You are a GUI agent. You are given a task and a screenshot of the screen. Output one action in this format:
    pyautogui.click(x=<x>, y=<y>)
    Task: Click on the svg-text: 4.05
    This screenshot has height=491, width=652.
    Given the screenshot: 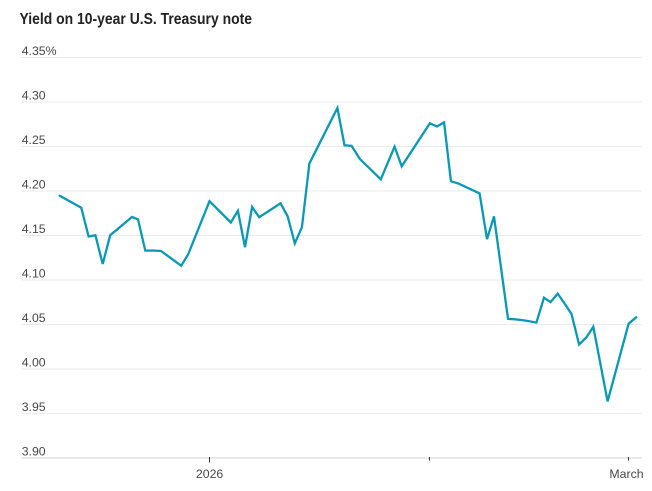 What is the action you would take?
    pyautogui.click(x=34, y=318)
    